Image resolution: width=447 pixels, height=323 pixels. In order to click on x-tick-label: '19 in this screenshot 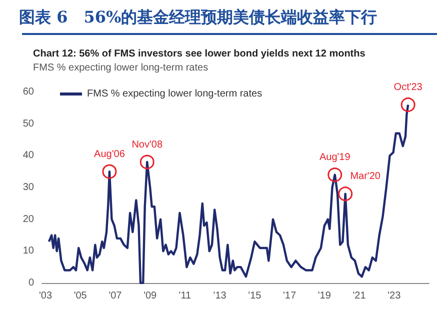, I will do `click(325, 296)`.